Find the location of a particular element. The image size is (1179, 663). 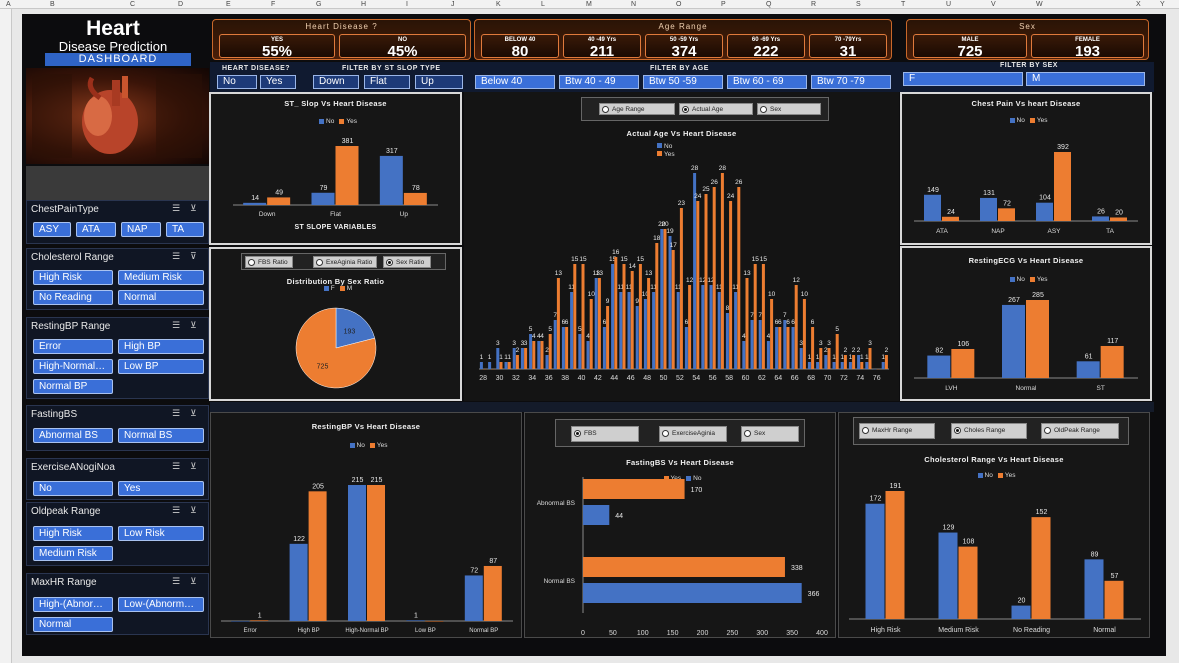

radio-fbs: FBS is located at coordinates (605, 434).